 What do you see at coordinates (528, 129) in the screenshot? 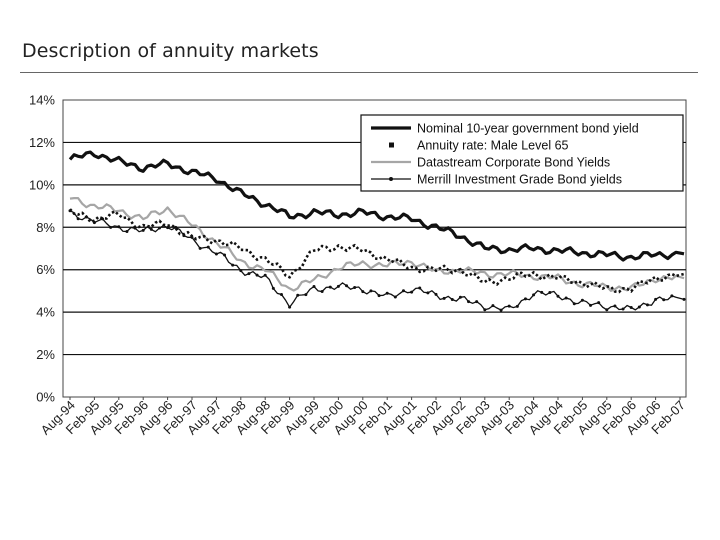
I see `legend-label: Nominal 10-year government bond yield` at bounding box center [528, 129].